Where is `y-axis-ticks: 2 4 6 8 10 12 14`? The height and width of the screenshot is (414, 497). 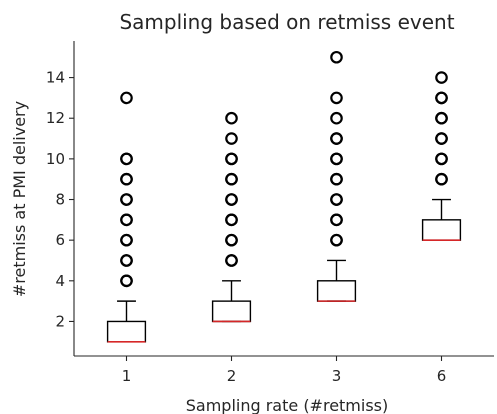 y-axis-ticks: 2 4 6 8 10 12 14 is located at coordinates (60, 199).